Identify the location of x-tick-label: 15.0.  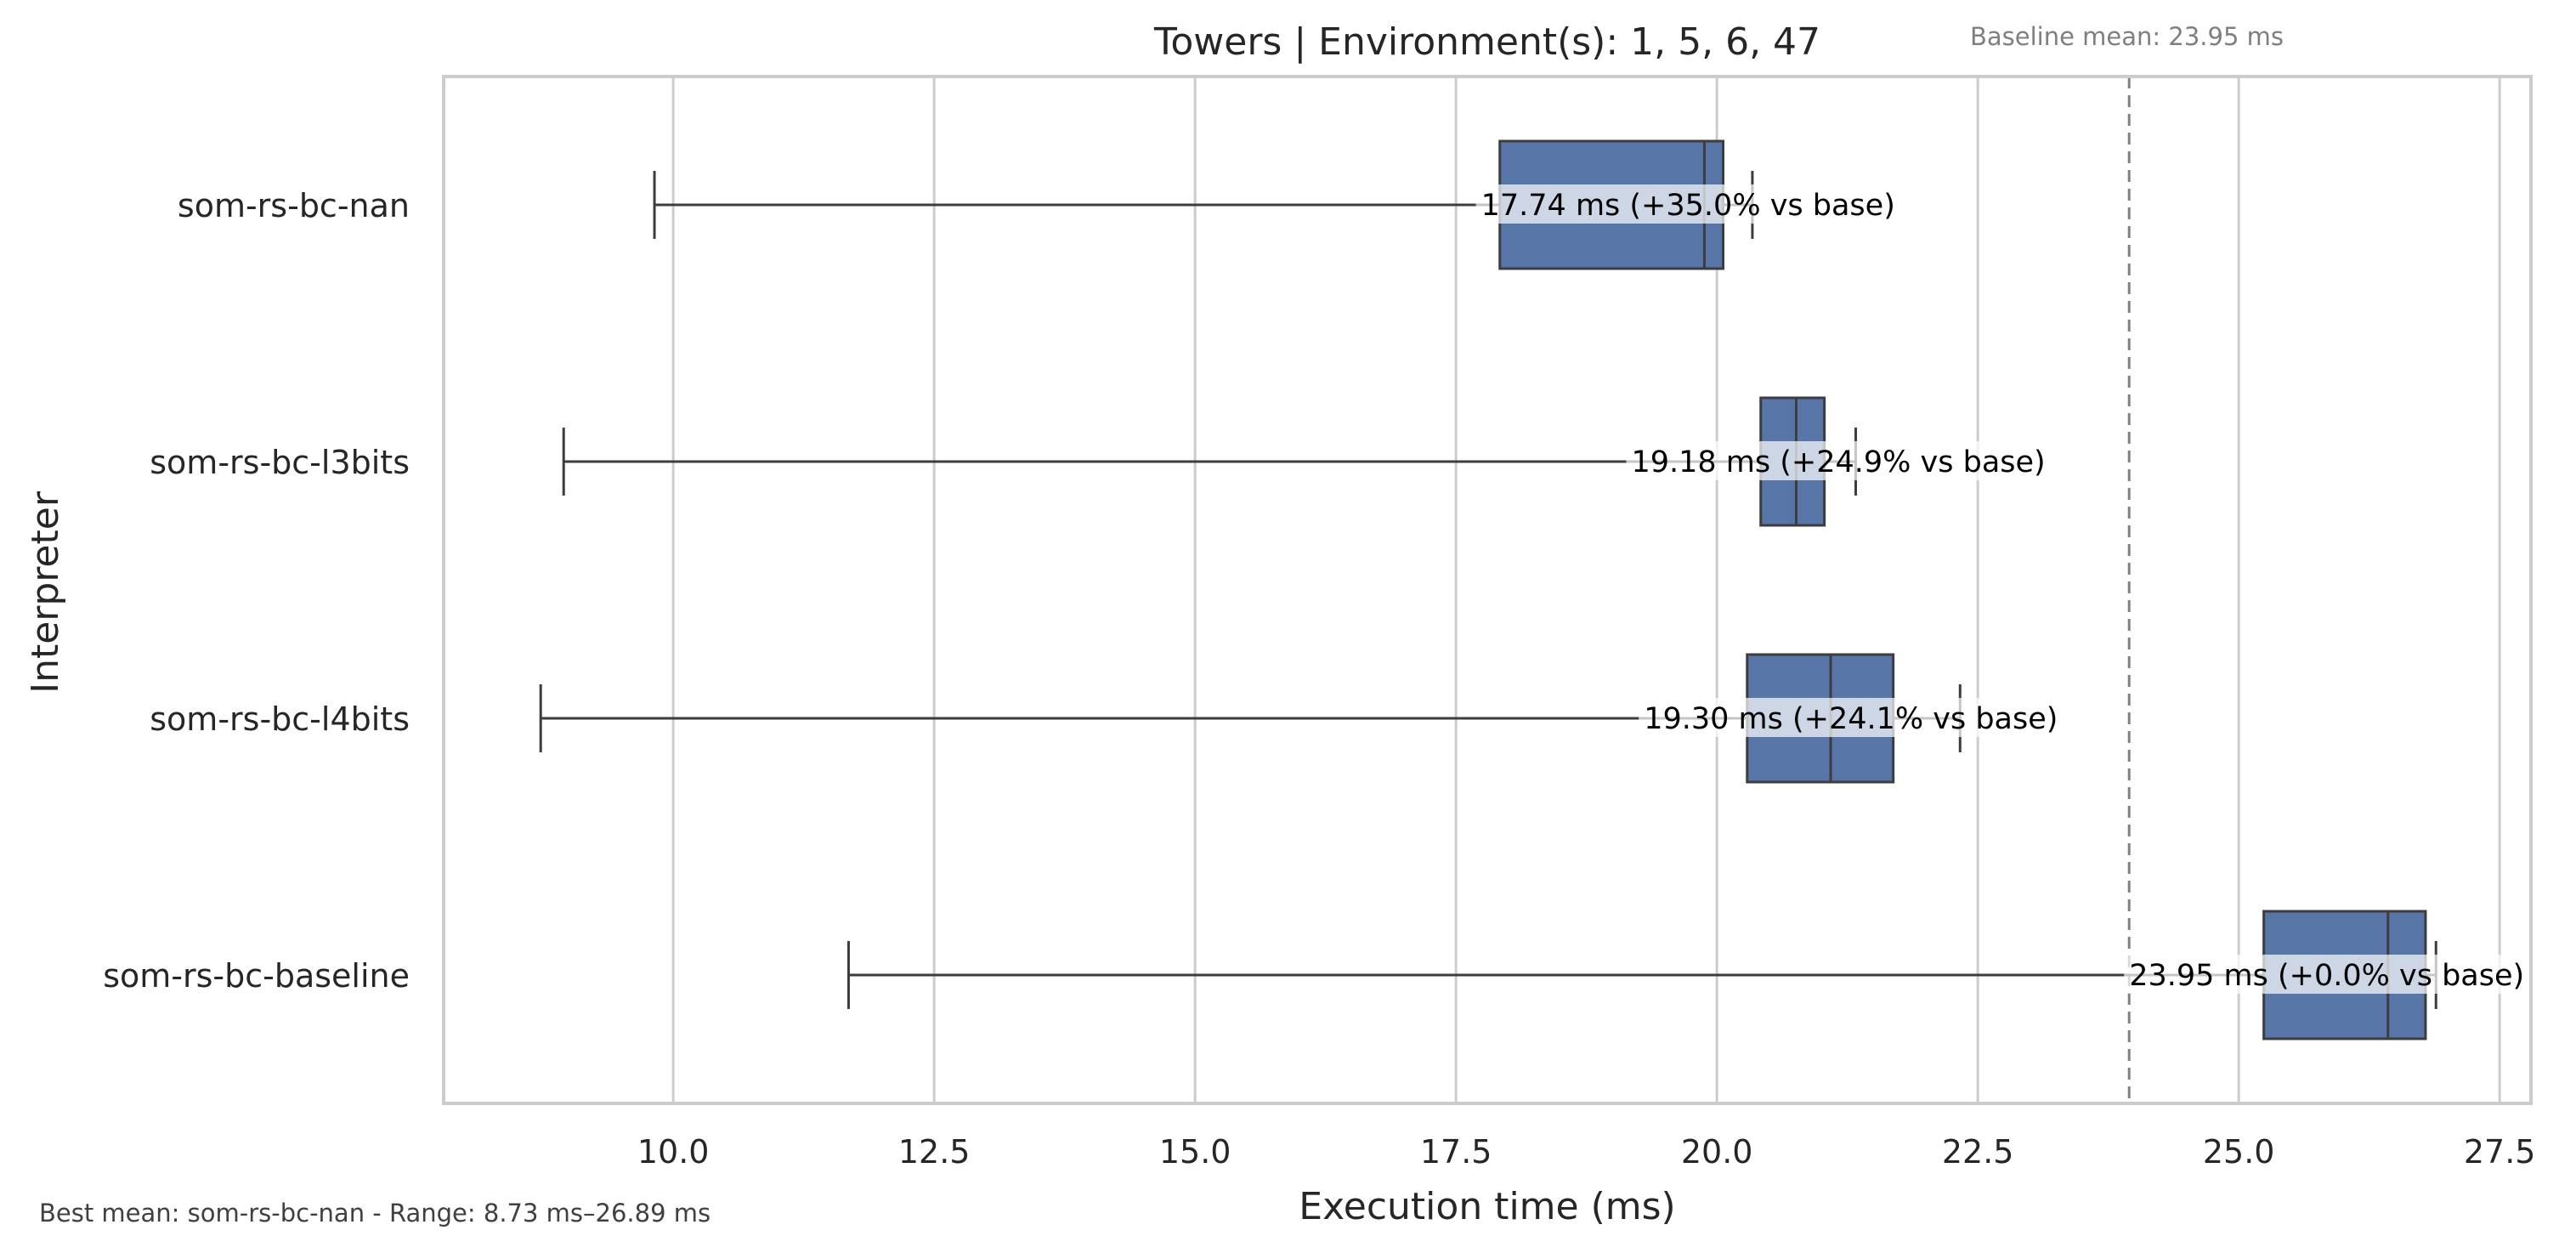
(1195, 1152).